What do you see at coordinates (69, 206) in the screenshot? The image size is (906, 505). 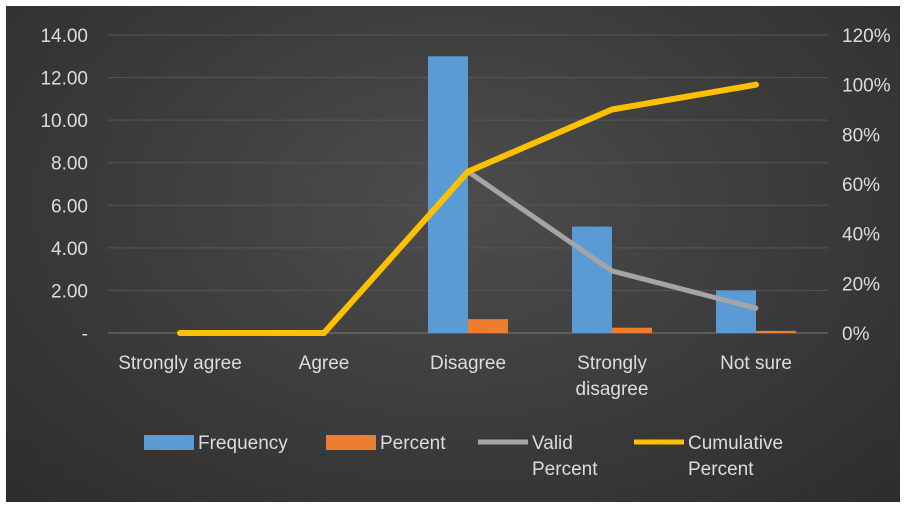 I see `y-left-tick-label: 6.00` at bounding box center [69, 206].